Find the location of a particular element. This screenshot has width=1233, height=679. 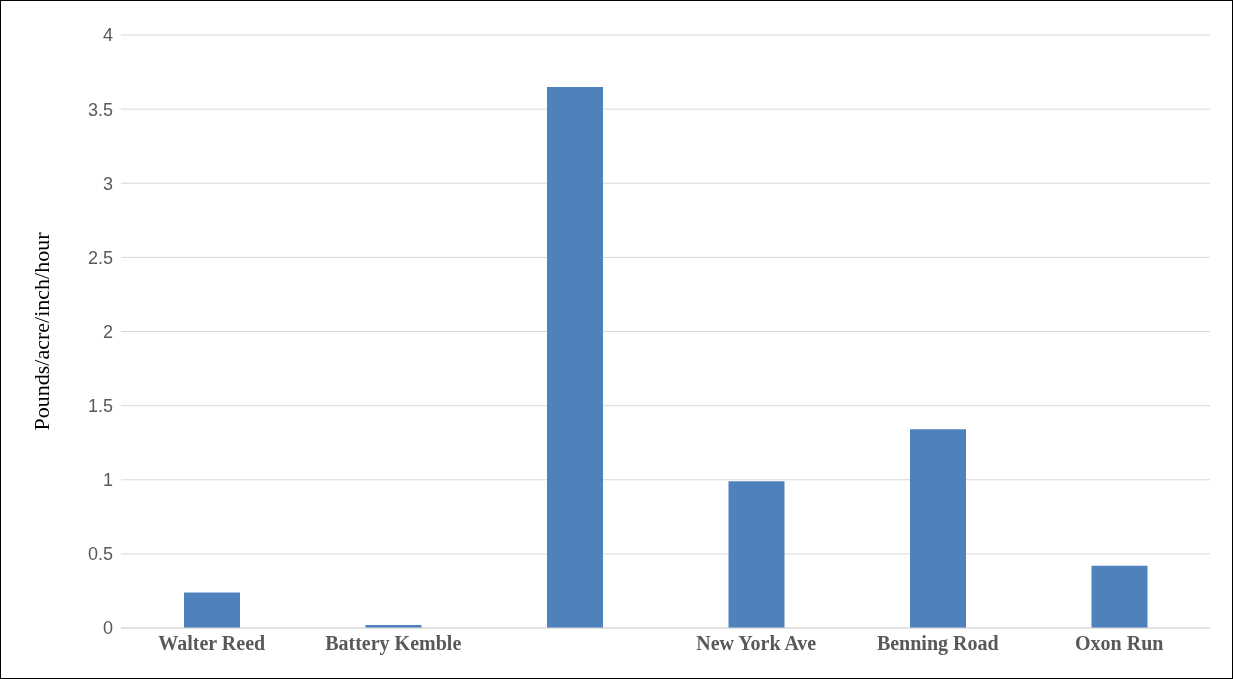

y-tick-label: 4 is located at coordinates (107, 35).